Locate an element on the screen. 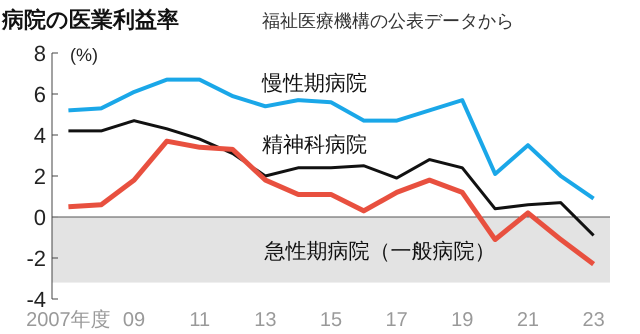  chart-title: 病院の医業利益率 is located at coordinates (90, 19).